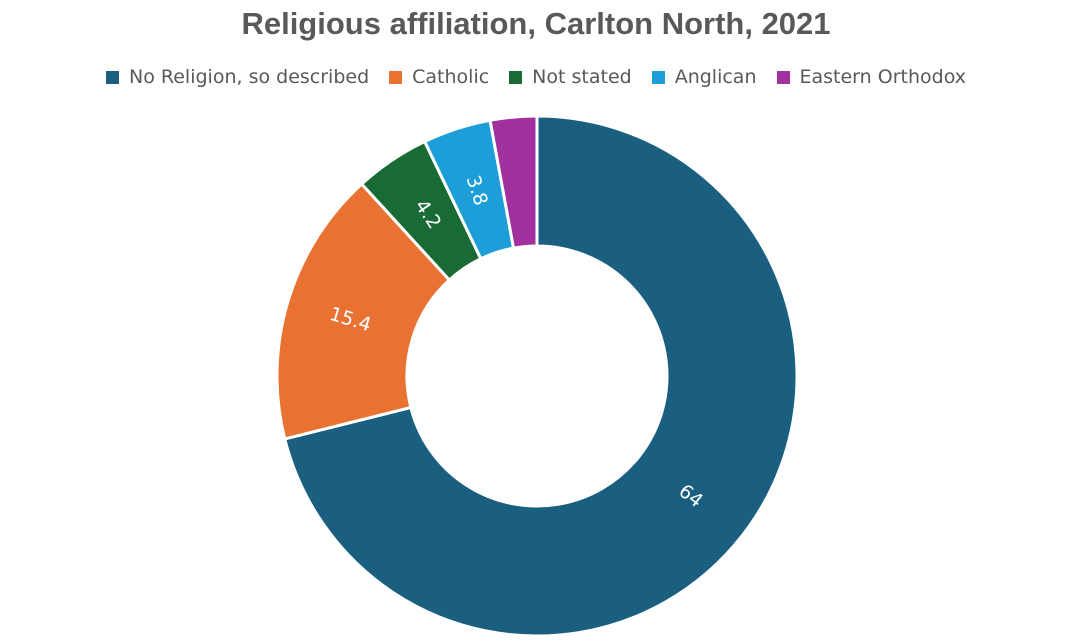  I want to click on legend-label: Anglican, so click(715, 77).